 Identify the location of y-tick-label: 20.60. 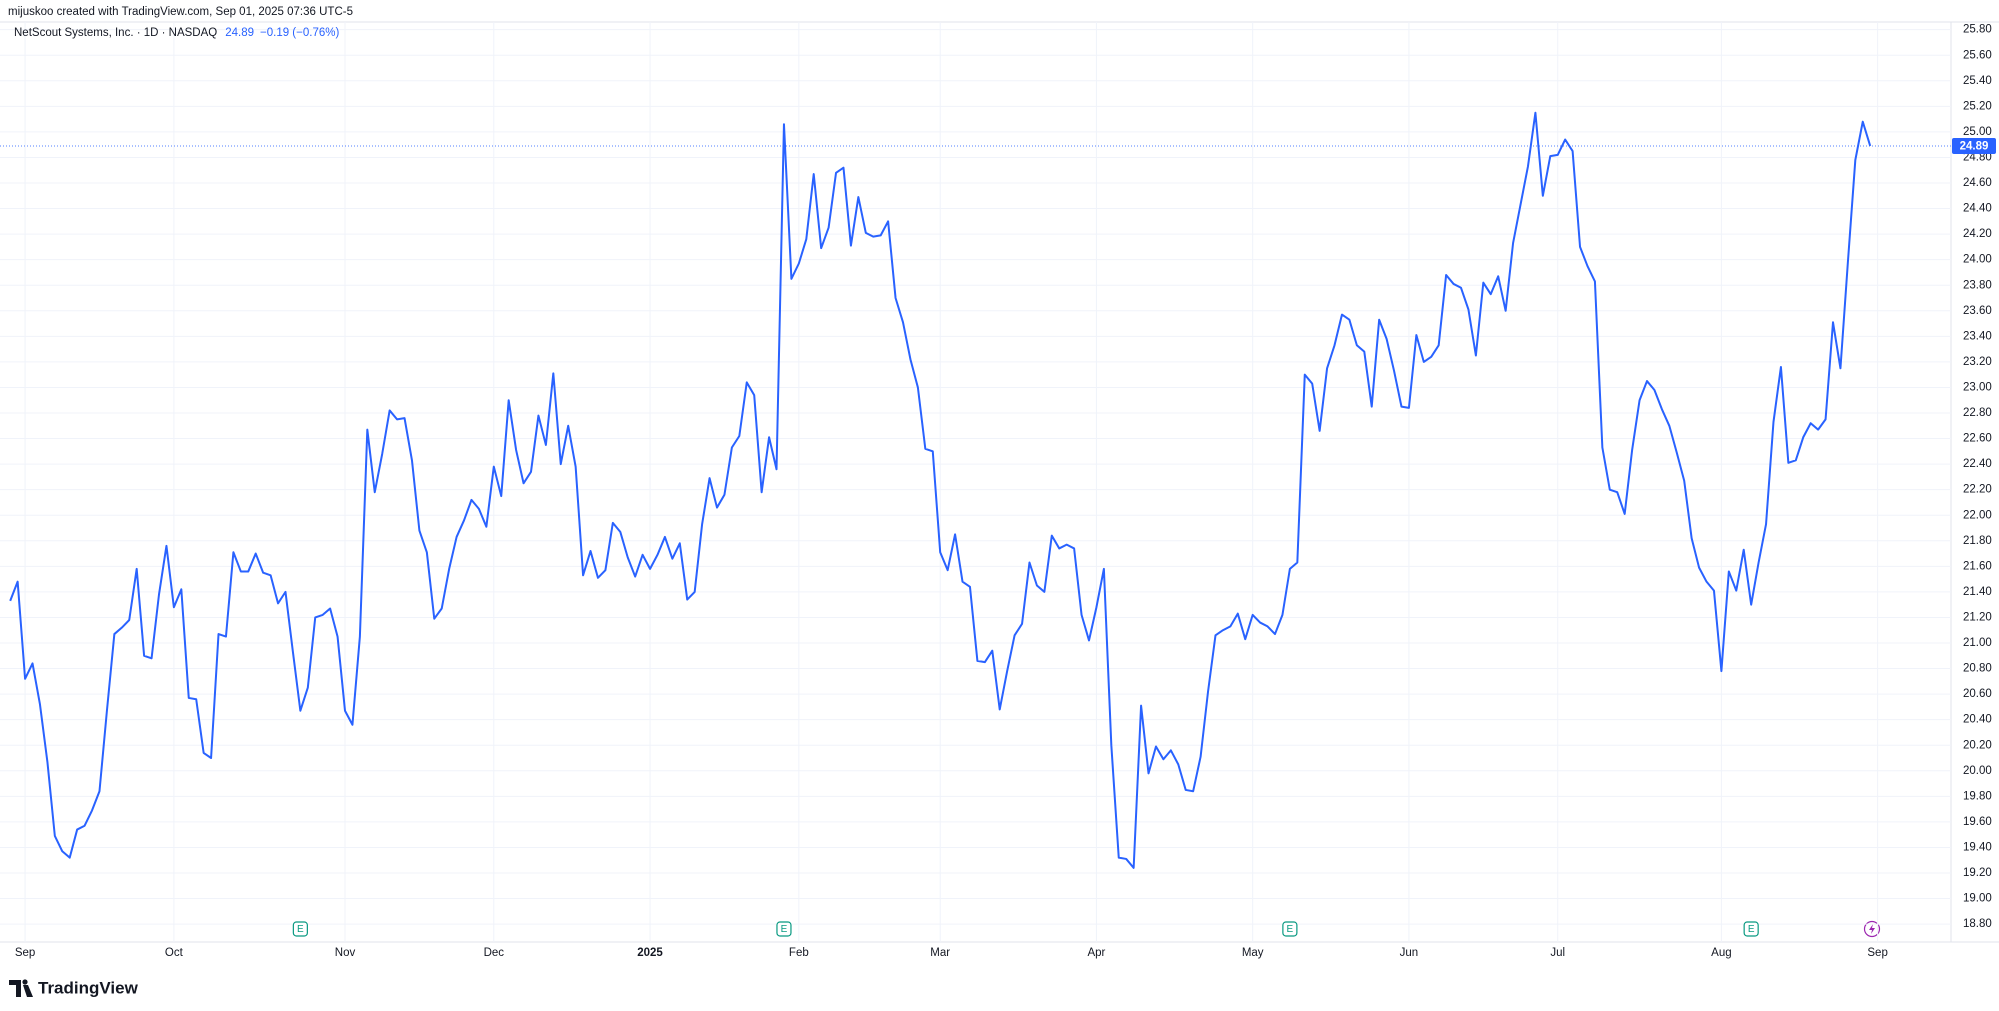
(1977, 694).